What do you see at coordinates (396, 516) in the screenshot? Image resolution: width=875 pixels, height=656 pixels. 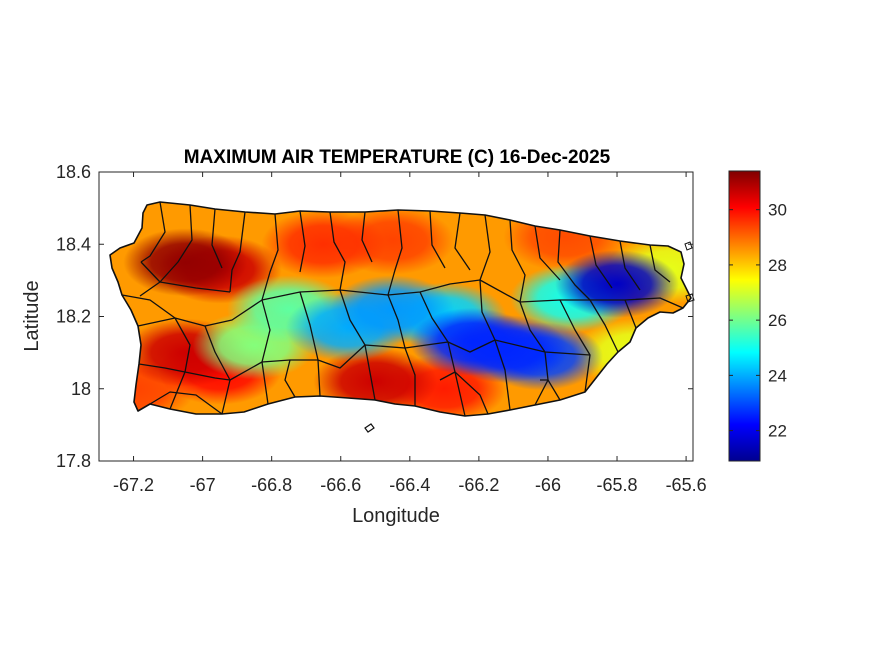 I see `x-axis-label: Longitude` at bounding box center [396, 516].